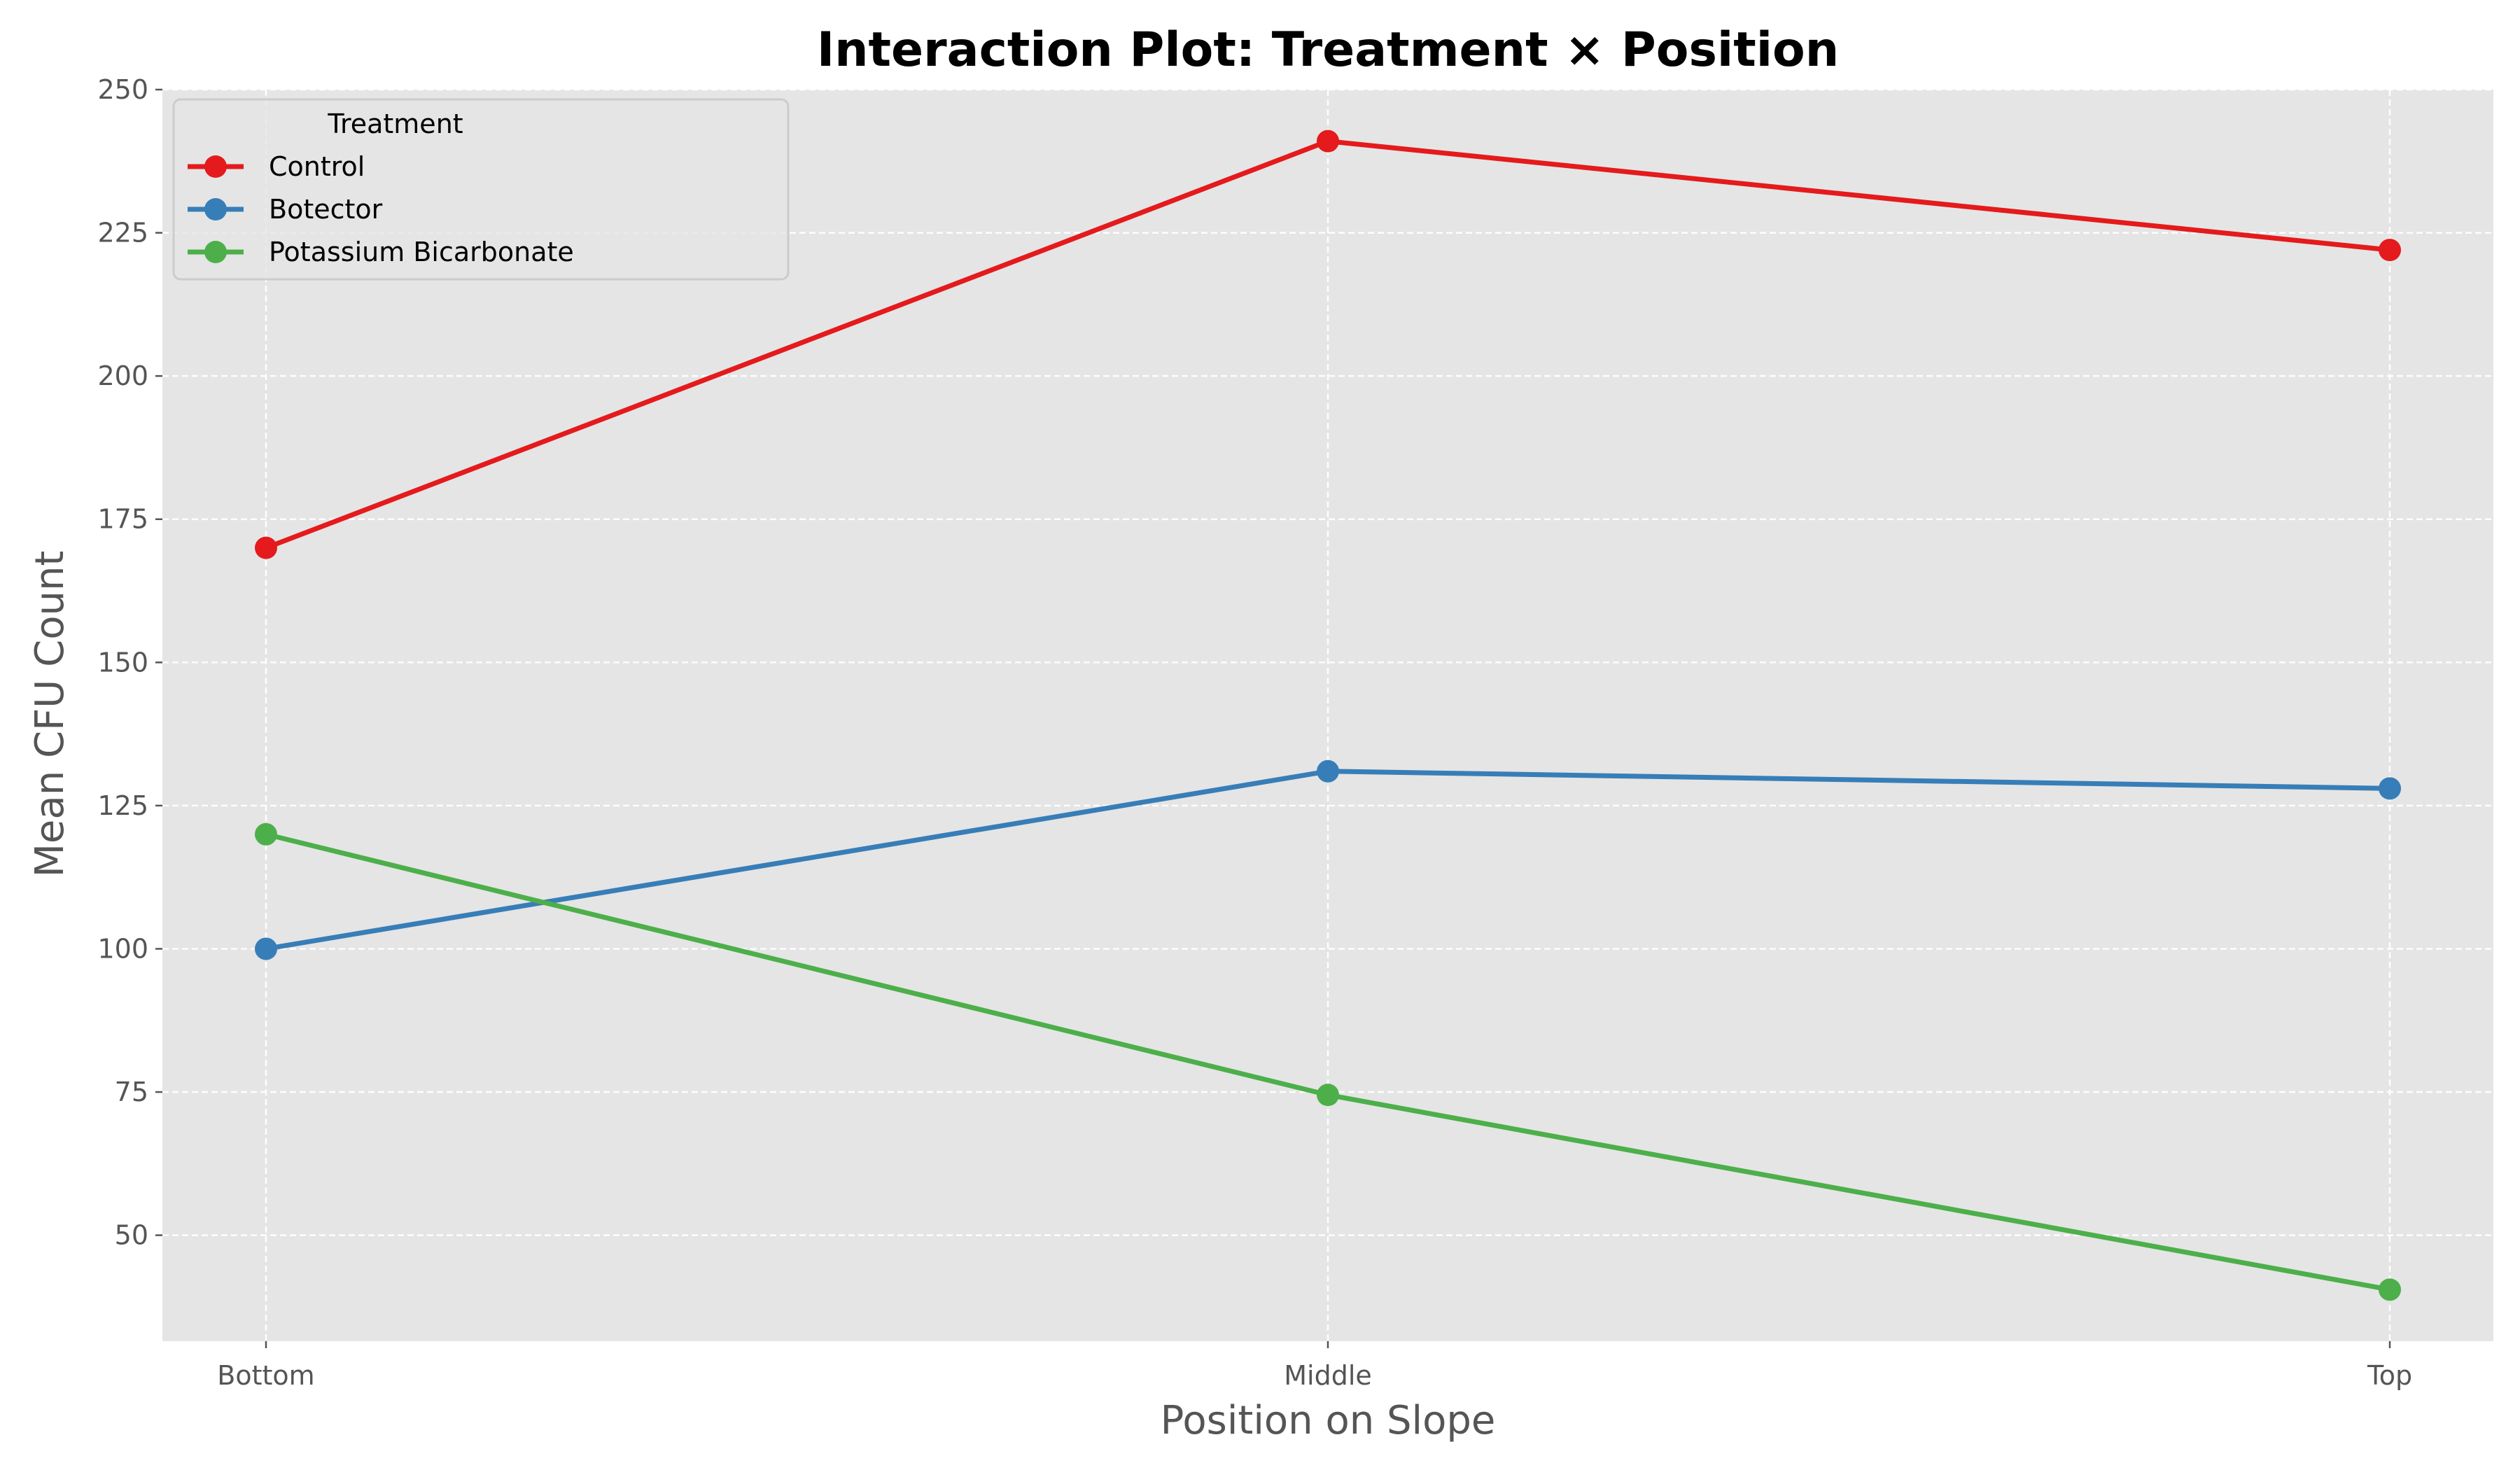  I want to click on legend-title: Treatment, so click(395, 123).